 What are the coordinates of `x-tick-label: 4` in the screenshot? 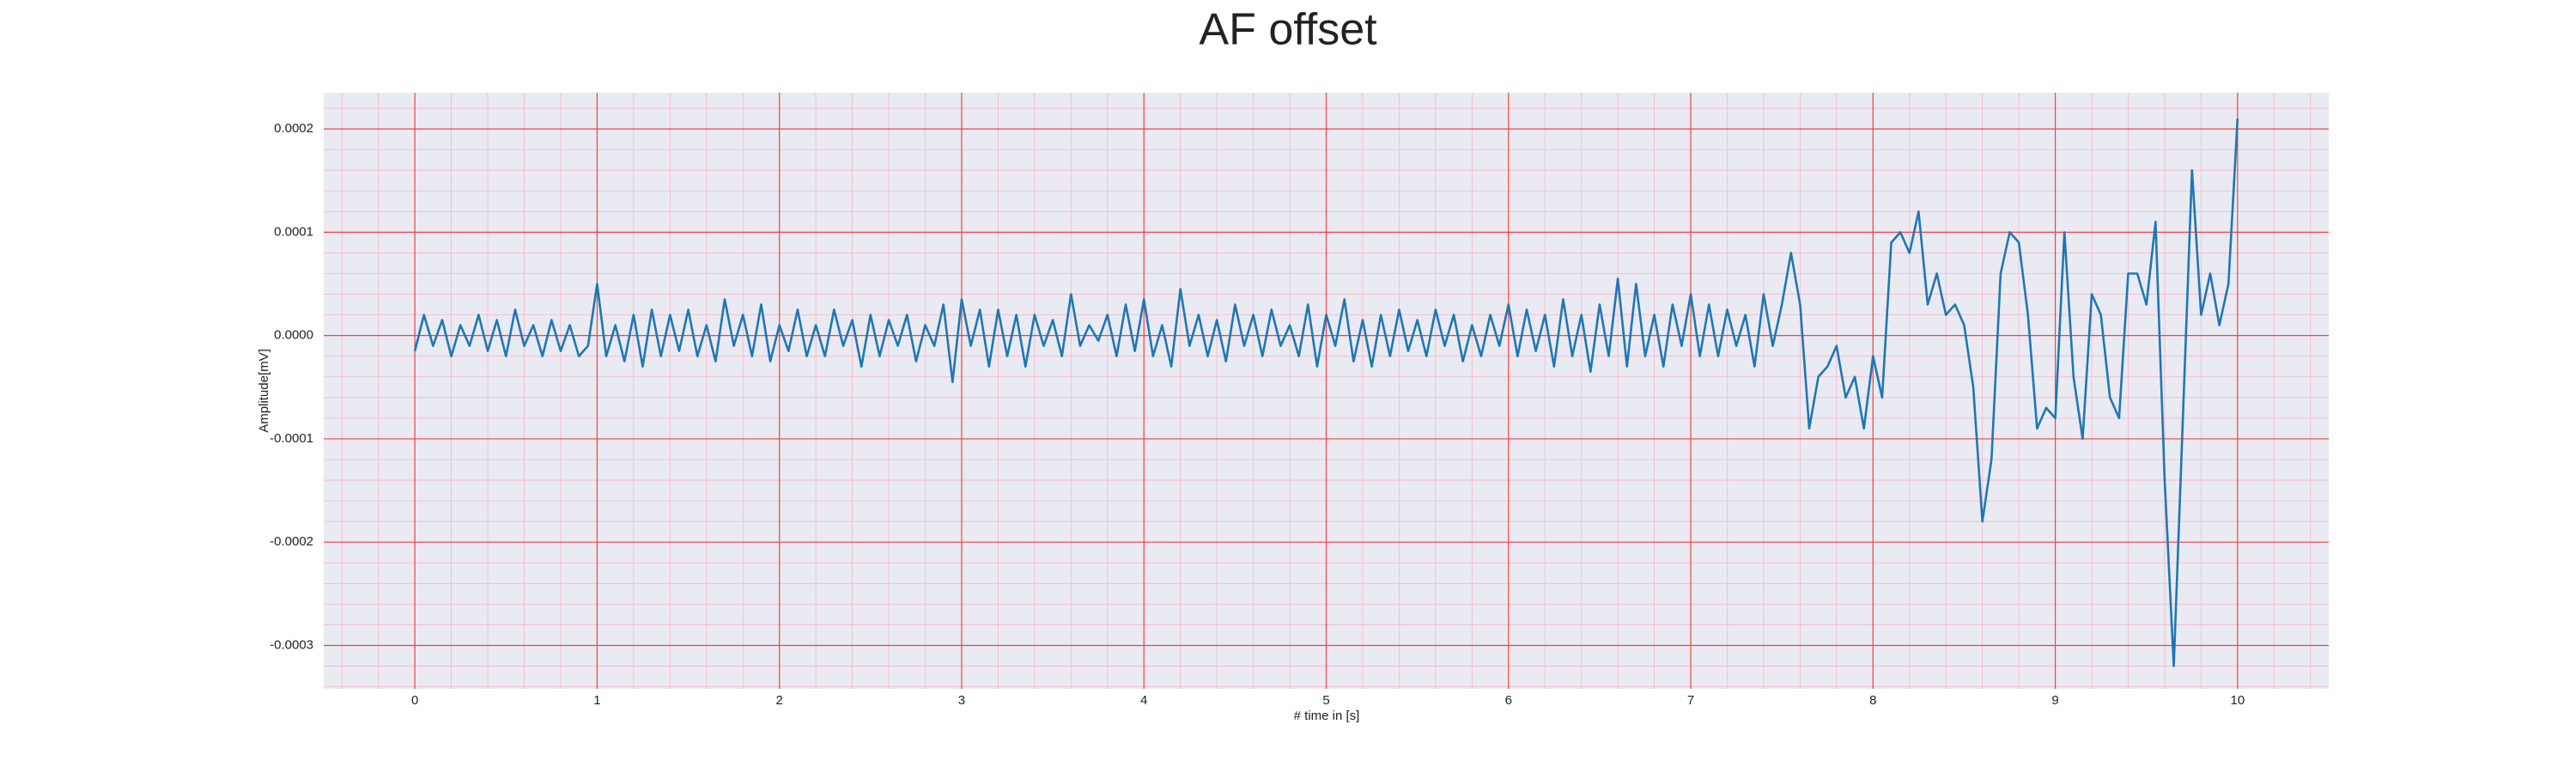 It's located at (1144, 700).